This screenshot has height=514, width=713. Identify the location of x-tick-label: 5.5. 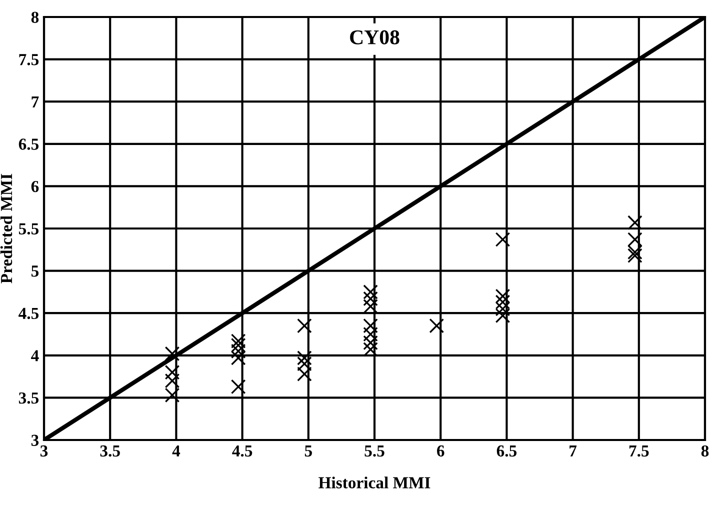
(374, 451).